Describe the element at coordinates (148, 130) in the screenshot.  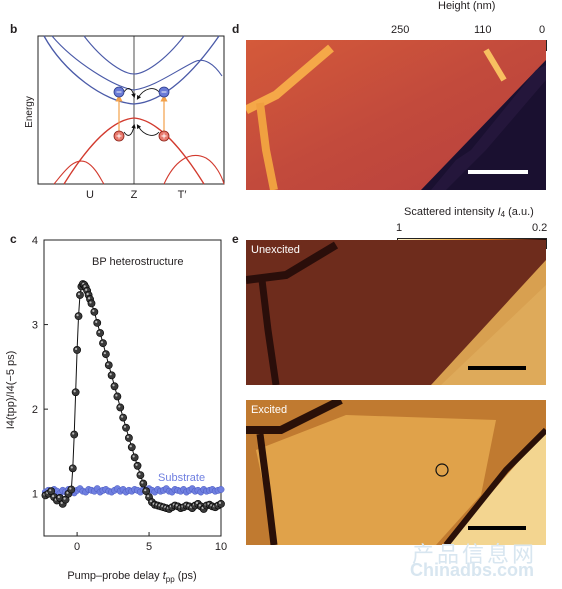
I see `relax-arrow-h2` at that location.